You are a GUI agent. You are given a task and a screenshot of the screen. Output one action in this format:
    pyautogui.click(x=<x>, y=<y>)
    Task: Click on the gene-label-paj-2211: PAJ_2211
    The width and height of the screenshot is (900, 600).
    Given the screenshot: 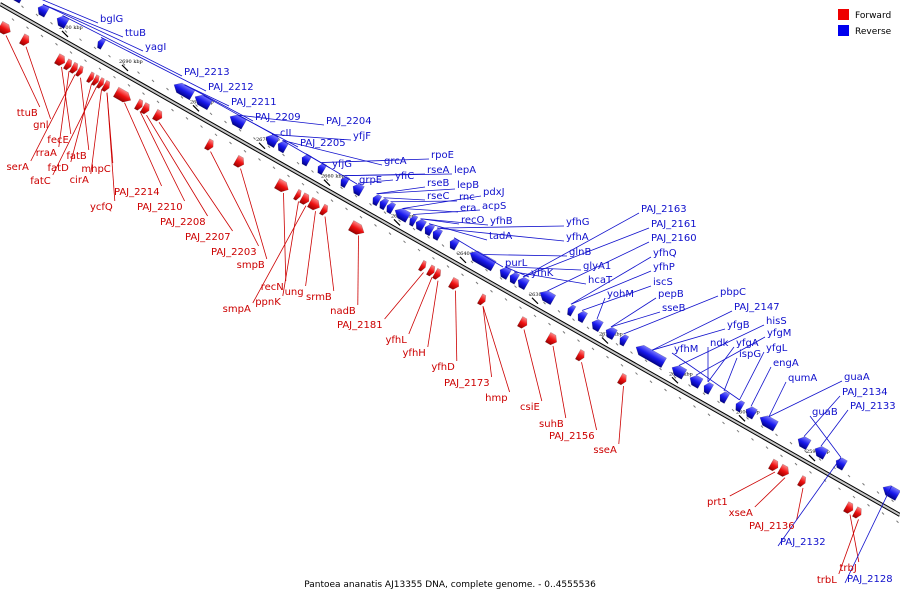 What is the action you would take?
    pyautogui.click(x=254, y=102)
    